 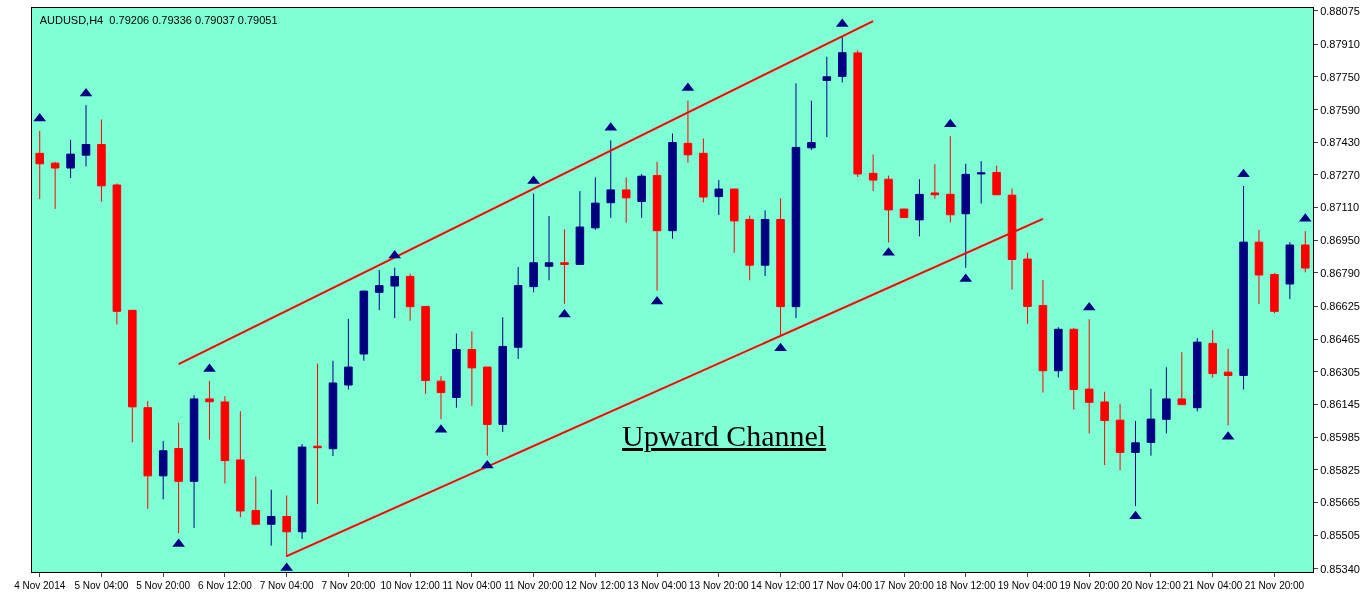 I want to click on x-tick-label: 21 Nov 04:00, so click(x=1212, y=585).